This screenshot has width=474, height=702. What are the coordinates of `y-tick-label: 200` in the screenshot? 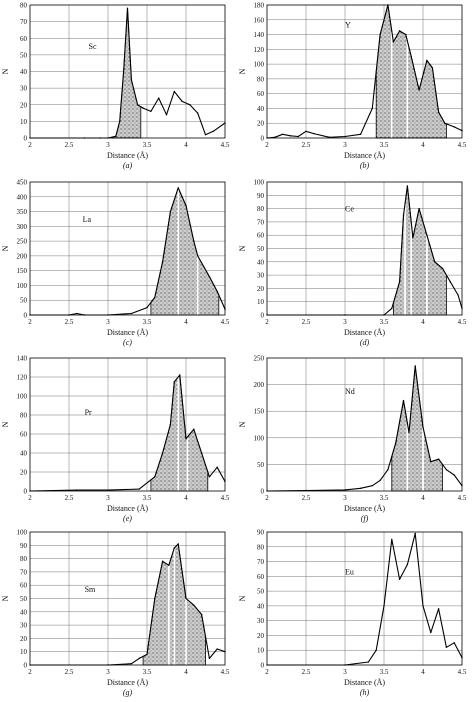 It's located at (22, 256).